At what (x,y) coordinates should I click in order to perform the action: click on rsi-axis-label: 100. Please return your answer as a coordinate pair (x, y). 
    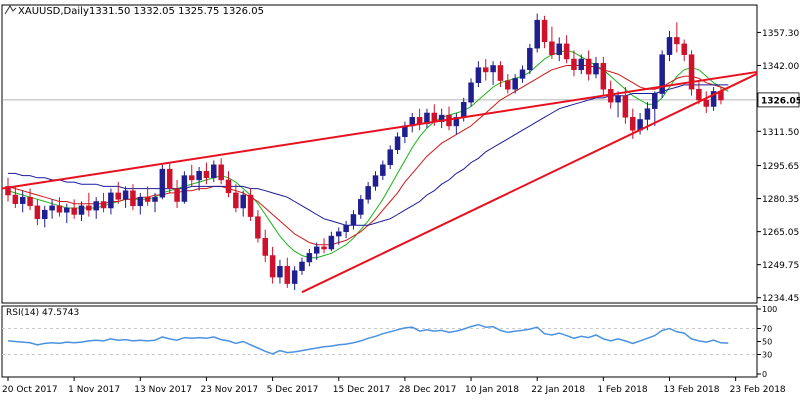
    Looking at the image, I should click on (769, 309).